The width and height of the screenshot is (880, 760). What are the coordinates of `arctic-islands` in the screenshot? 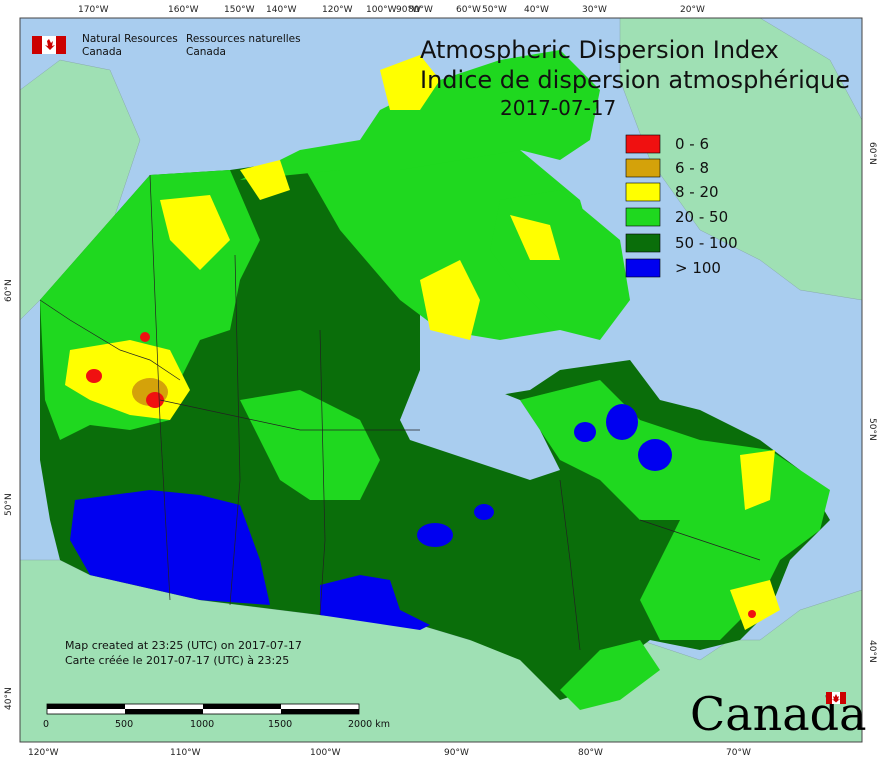 It's located at (420, 115).